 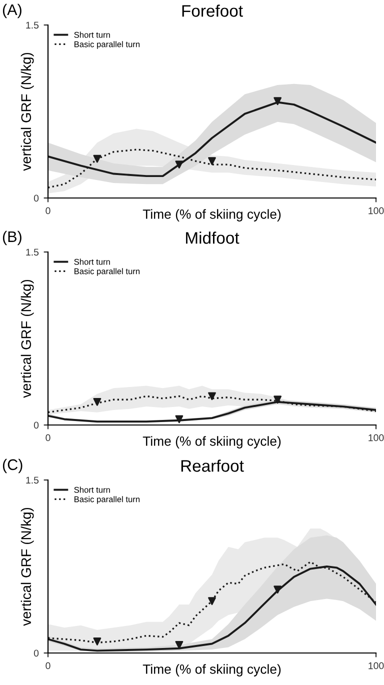 What do you see at coordinates (212, 10) in the screenshot?
I see `chart-title: Forefoot` at bounding box center [212, 10].